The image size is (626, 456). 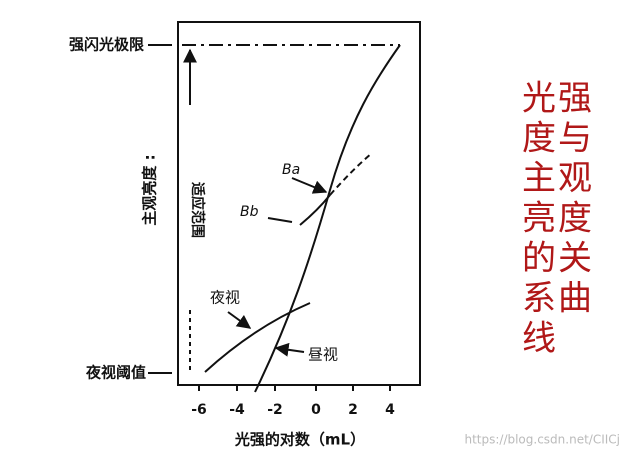 I want to click on x-tick-label: 0, so click(x=316, y=410).